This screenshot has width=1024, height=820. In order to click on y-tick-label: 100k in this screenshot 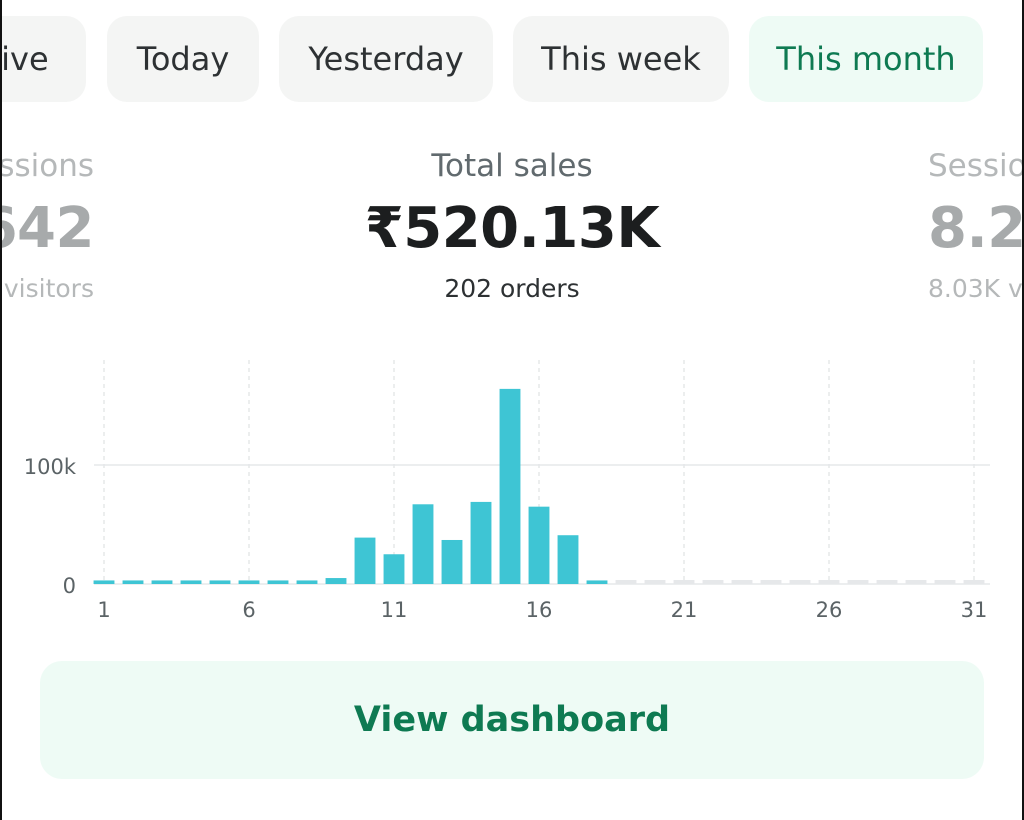, I will do `click(50, 467)`.